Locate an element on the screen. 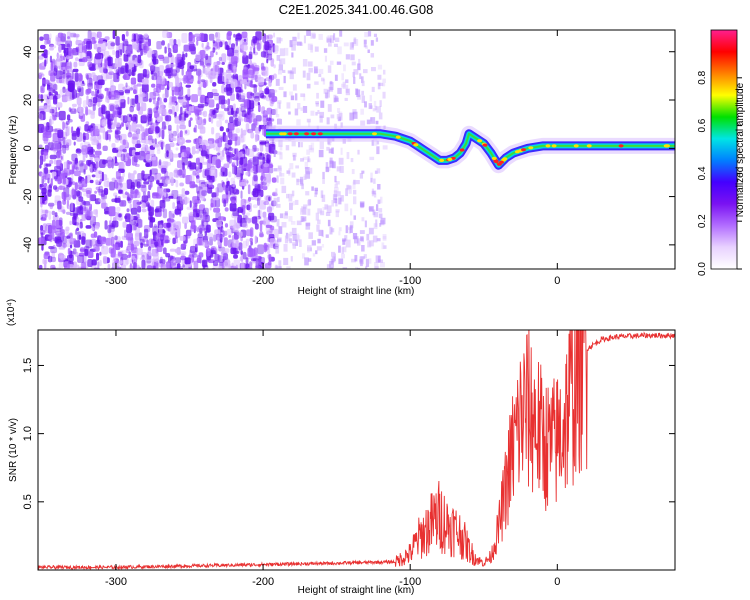  x-tick-label: -300 is located at coordinates (116, 281).